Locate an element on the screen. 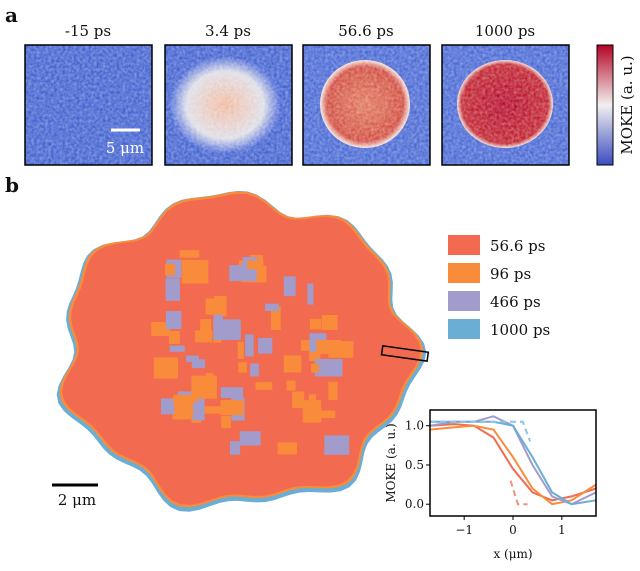 The width and height of the screenshot is (640, 571). x-tick-label: −1 is located at coordinates (464, 530).